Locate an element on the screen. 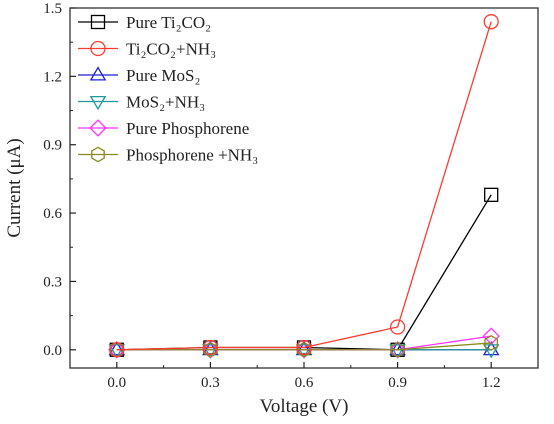 The image size is (554, 424). legend-label: Pure Phosphorene is located at coordinates (187, 128).